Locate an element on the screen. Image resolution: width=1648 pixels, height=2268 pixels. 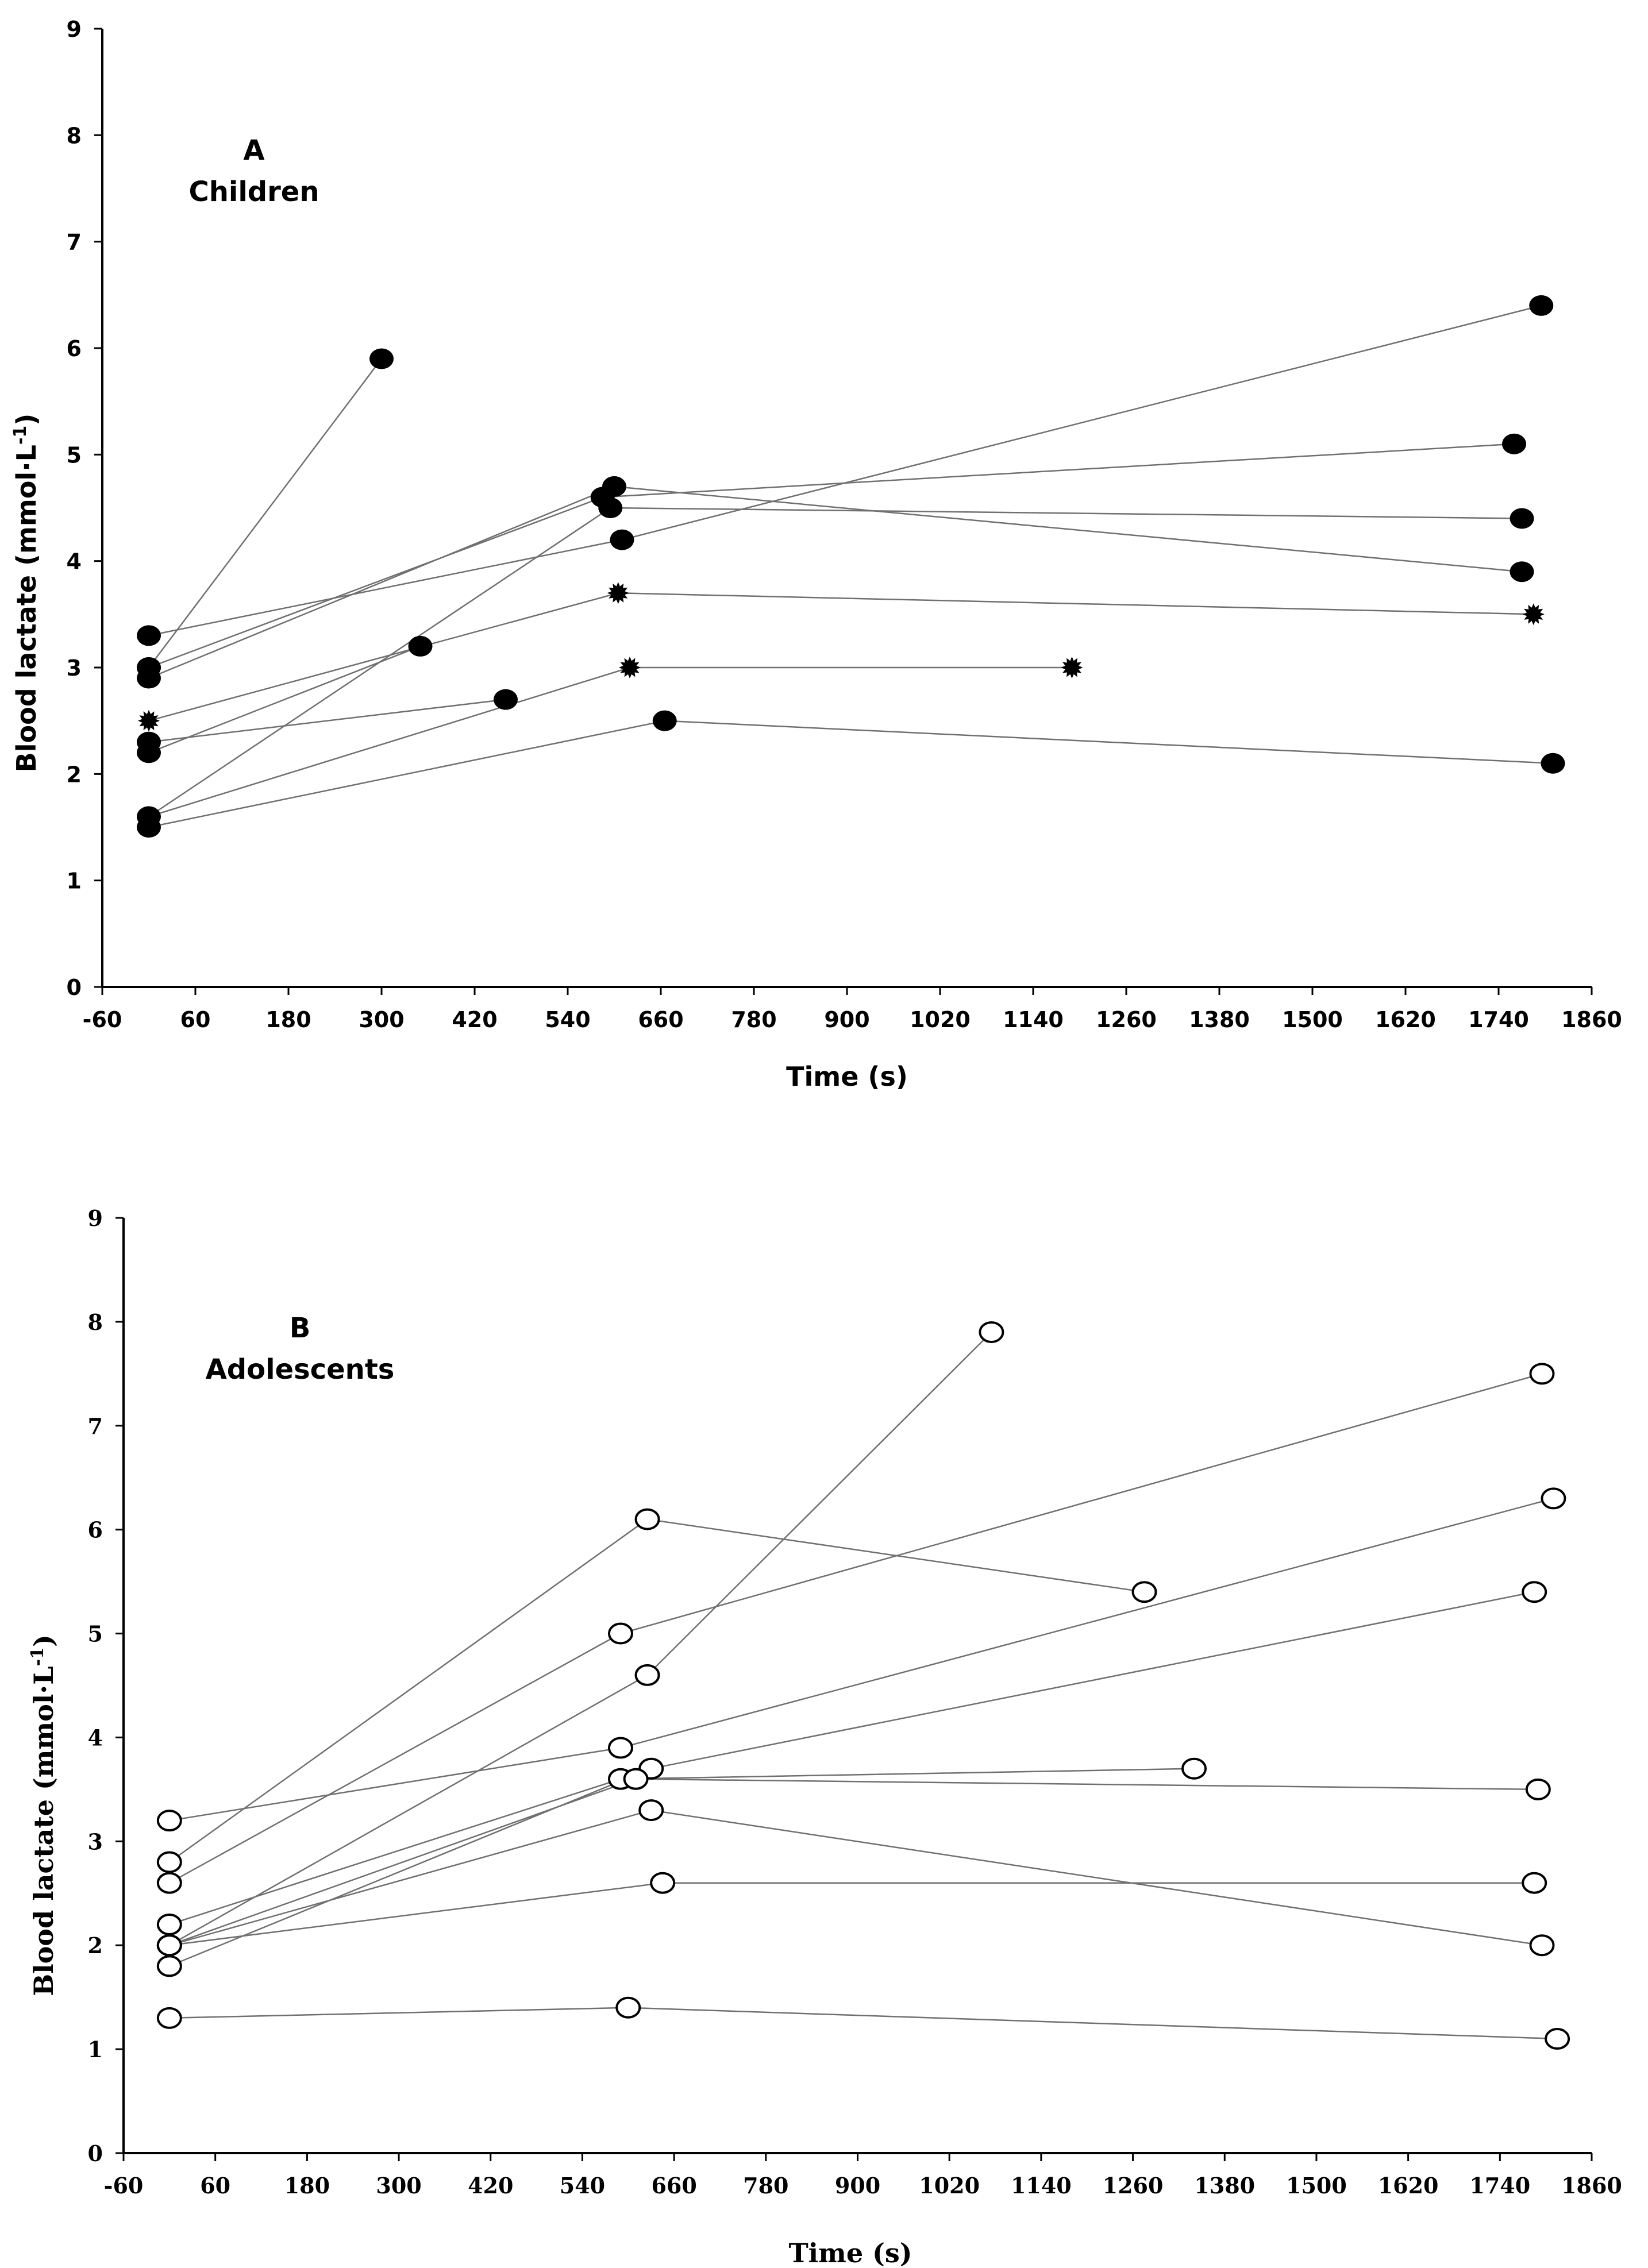
x-tick-label: 1020 is located at coordinates (940, 1020).